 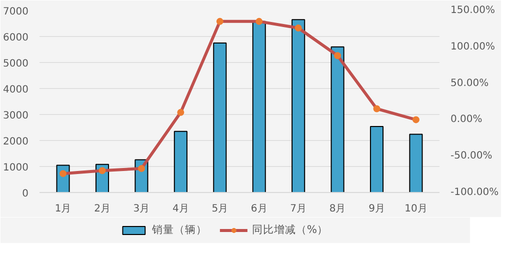 What do you see at coordinates (337, 209) in the screenshot?
I see `x-tick-label: 8月` at bounding box center [337, 209].